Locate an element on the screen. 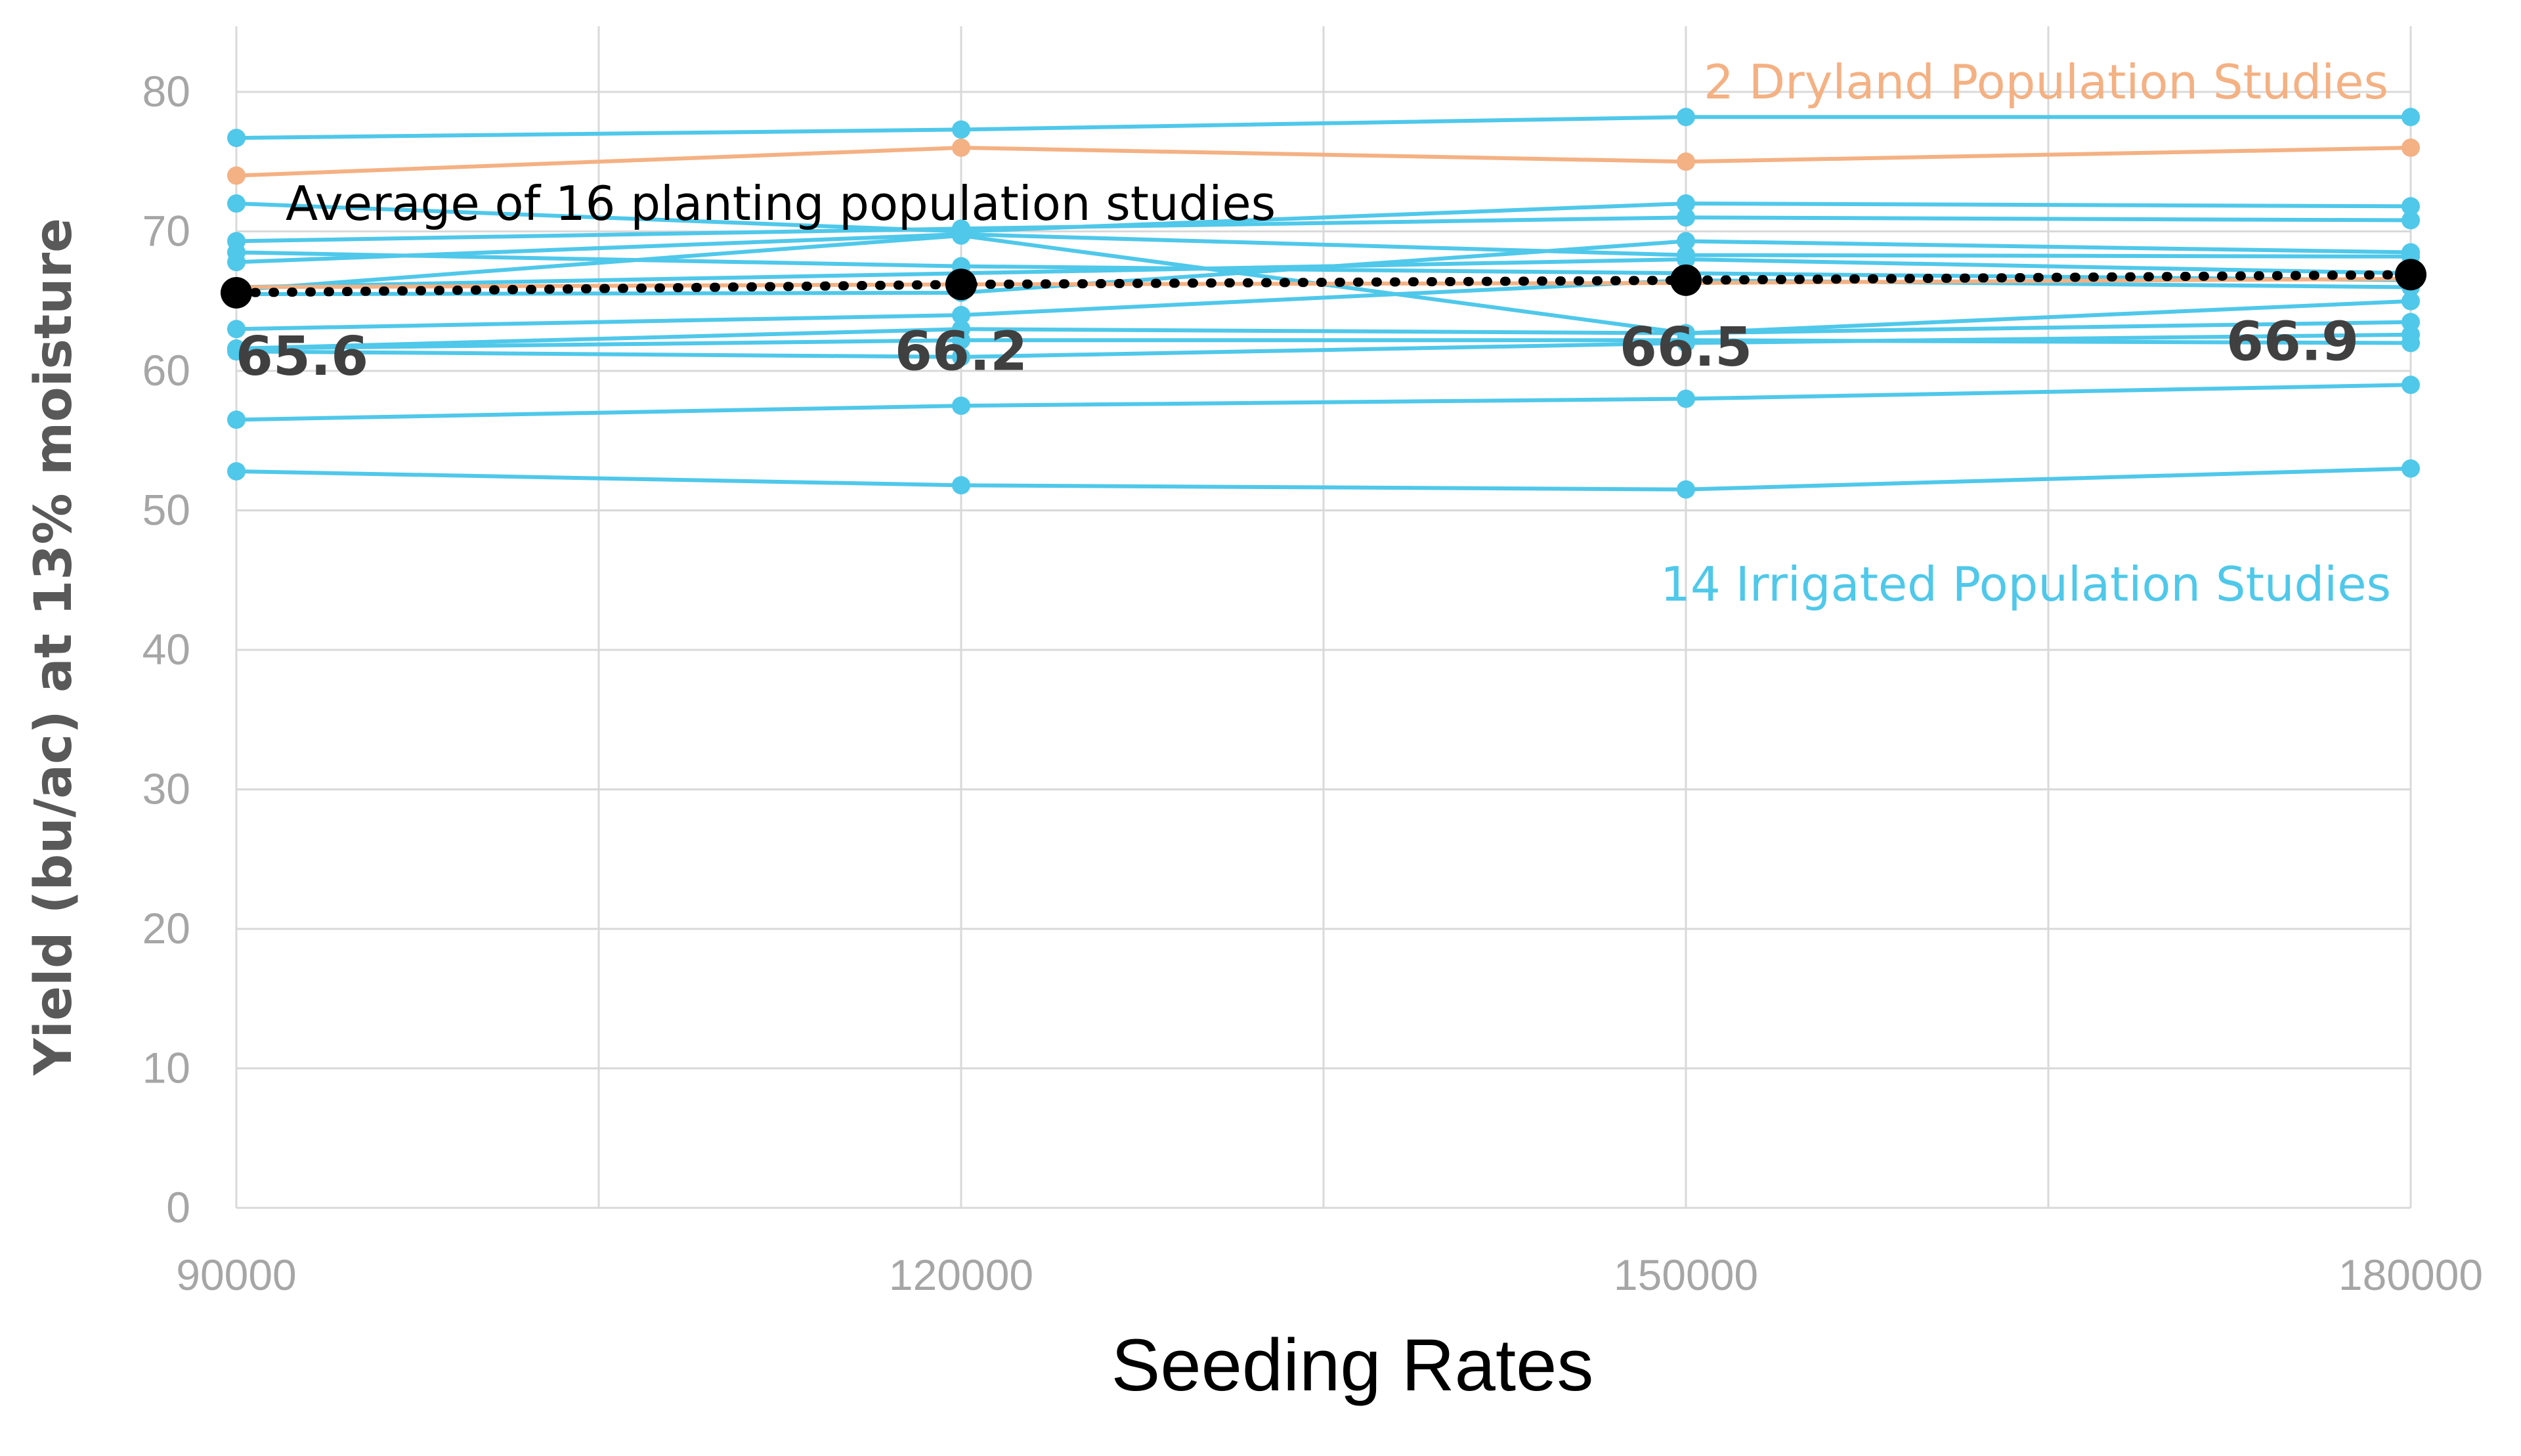 The width and height of the screenshot is (2521, 1456). y-tick-label: 70 is located at coordinates (166, 231).